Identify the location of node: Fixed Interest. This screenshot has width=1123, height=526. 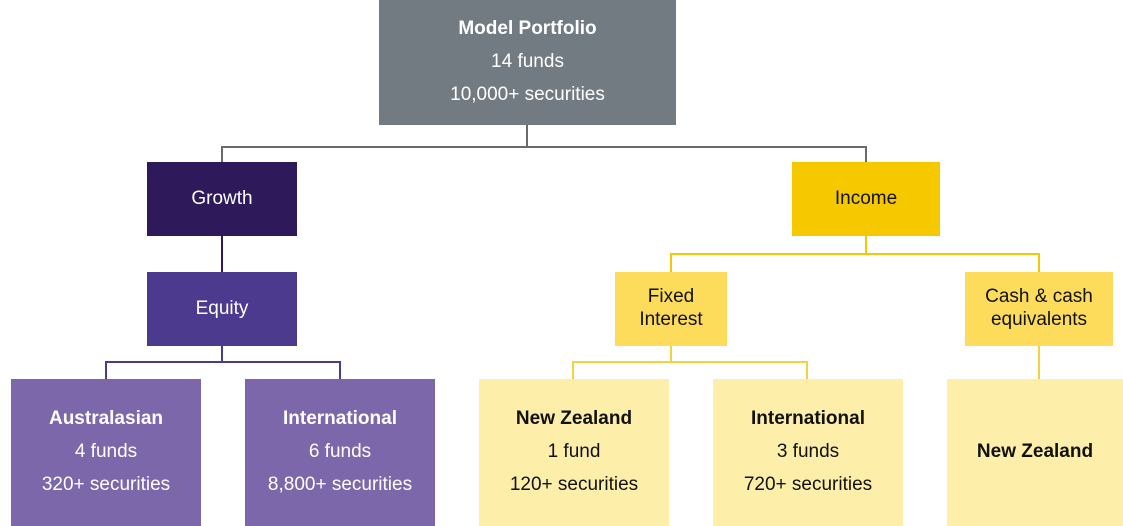
(671, 309).